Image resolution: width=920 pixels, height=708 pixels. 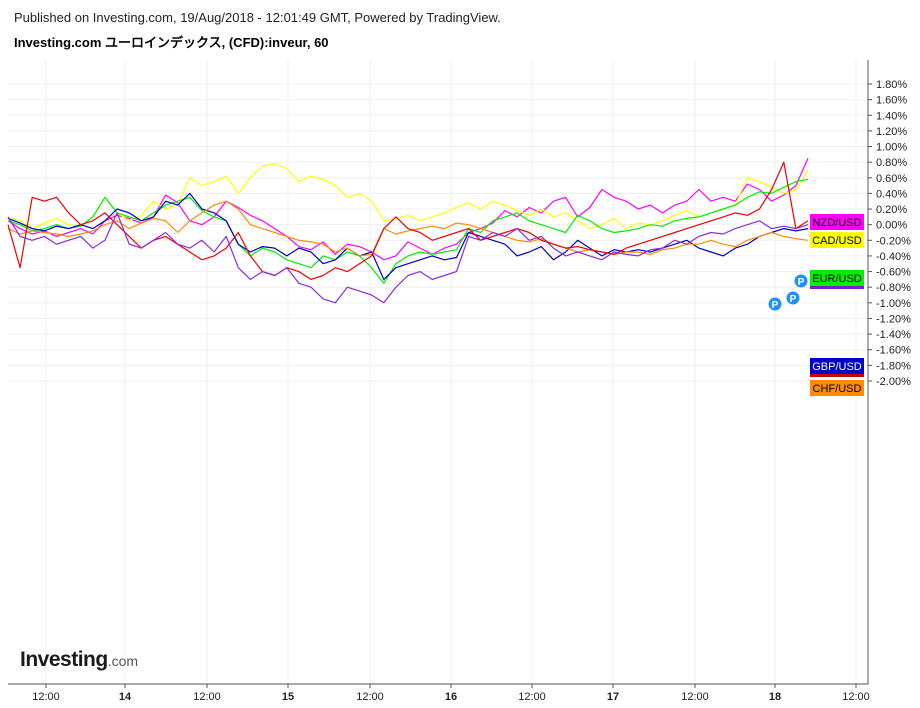 What do you see at coordinates (891, 163) in the screenshot?
I see `y-tick-label: 0.80%` at bounding box center [891, 163].